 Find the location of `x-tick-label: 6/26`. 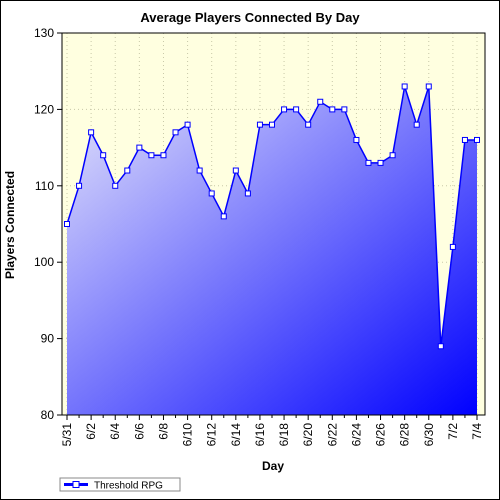

x-tick-label: 6/26 is located at coordinates (381, 435).